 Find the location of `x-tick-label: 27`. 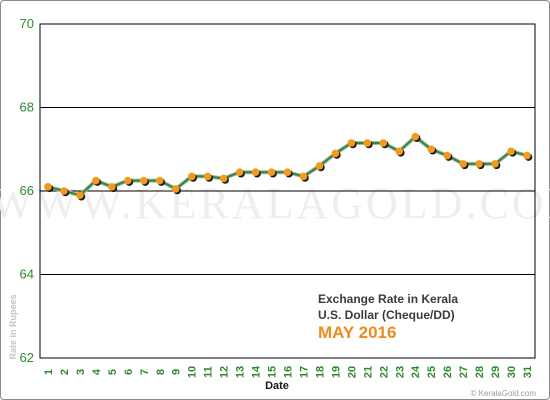

x-tick-label: 27 is located at coordinates (464, 372).